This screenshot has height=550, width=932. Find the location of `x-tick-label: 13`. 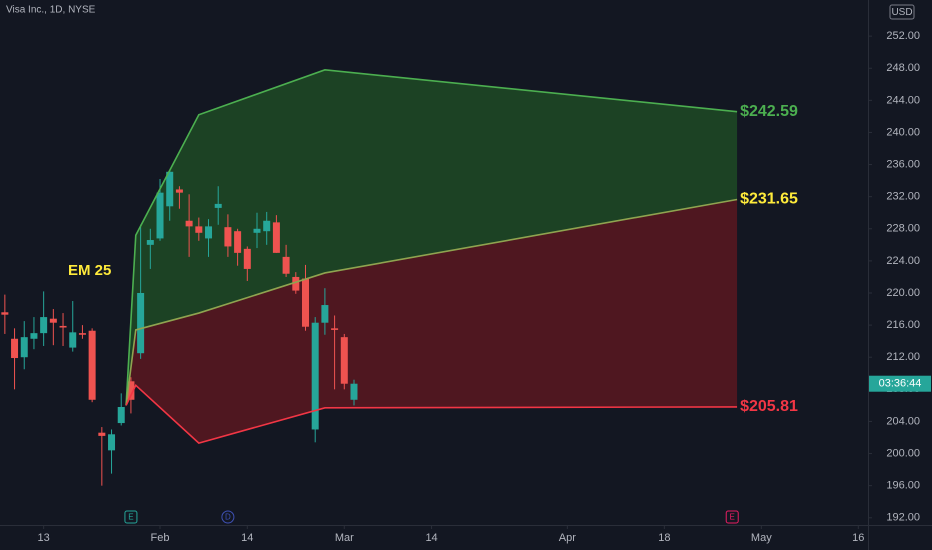

x-tick-label: 13 is located at coordinates (44, 538).